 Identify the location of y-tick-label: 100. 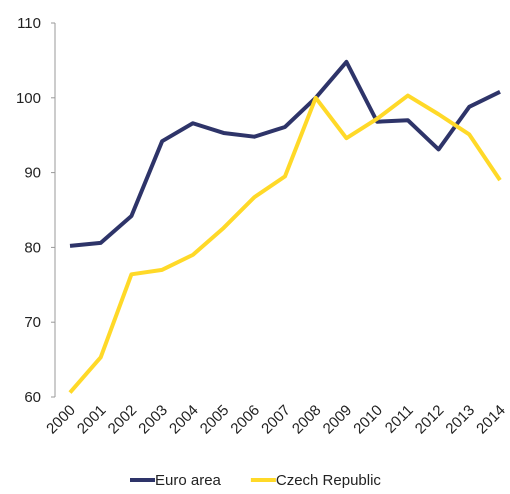
(28, 98).